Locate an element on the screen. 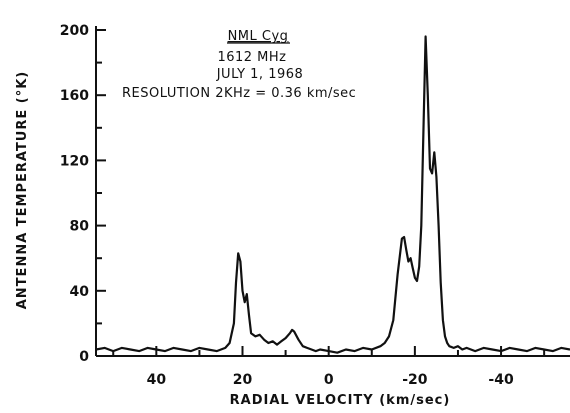 This screenshot has width=570, height=413. x-tick-labels: 40 20 0 -20 -40 is located at coordinates (330, 380).